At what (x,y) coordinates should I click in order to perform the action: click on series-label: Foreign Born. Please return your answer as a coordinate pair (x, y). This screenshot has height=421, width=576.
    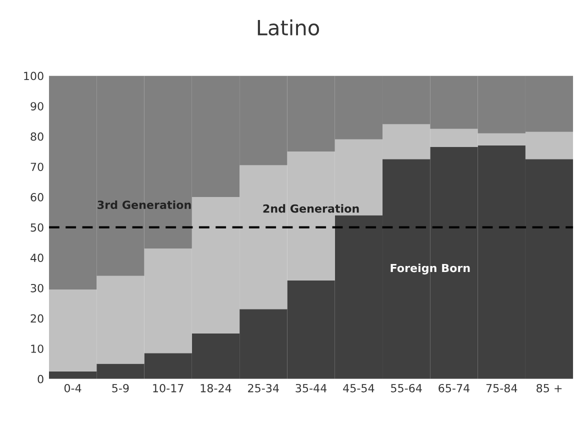
    Looking at the image, I should click on (430, 269).